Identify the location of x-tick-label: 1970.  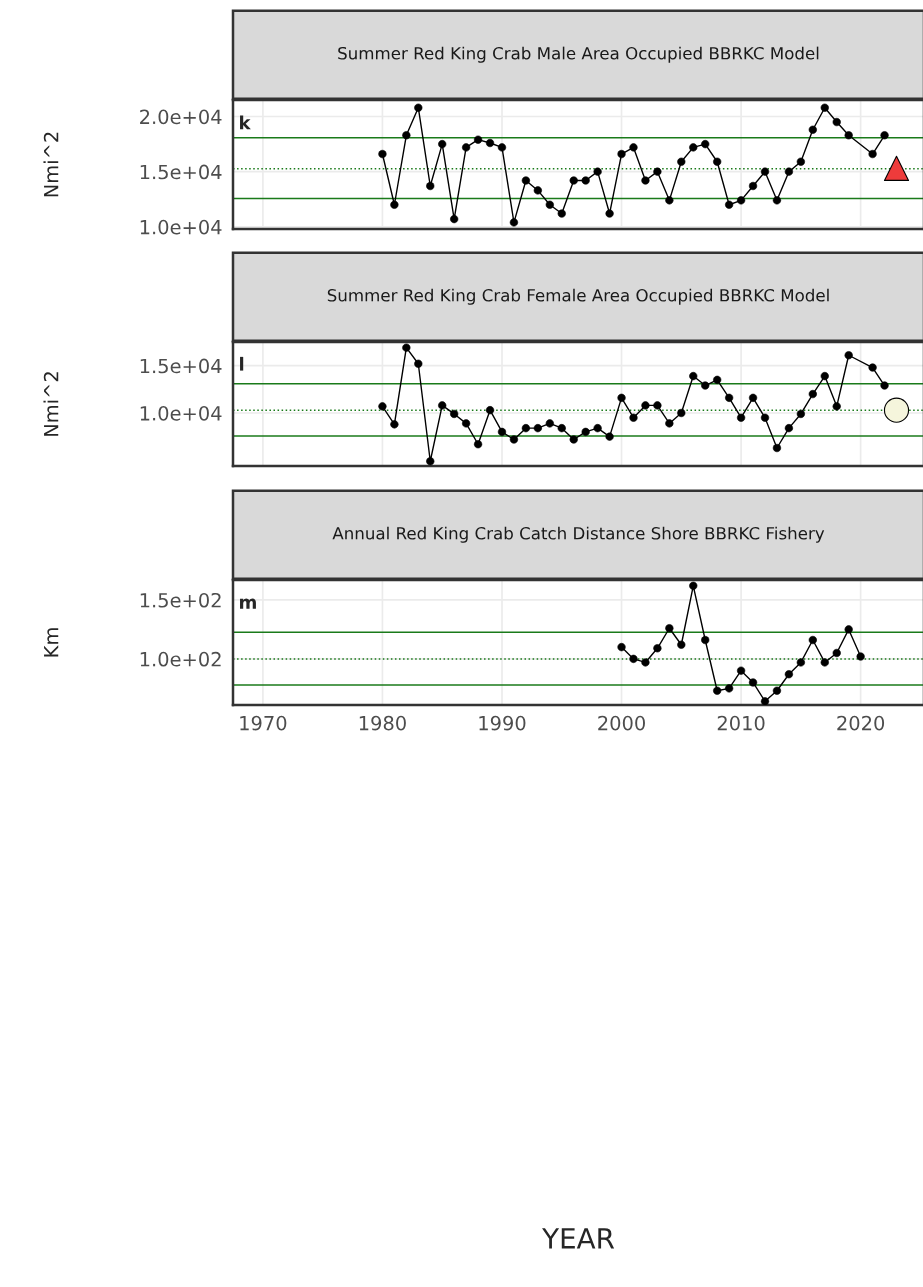
(263, 723).